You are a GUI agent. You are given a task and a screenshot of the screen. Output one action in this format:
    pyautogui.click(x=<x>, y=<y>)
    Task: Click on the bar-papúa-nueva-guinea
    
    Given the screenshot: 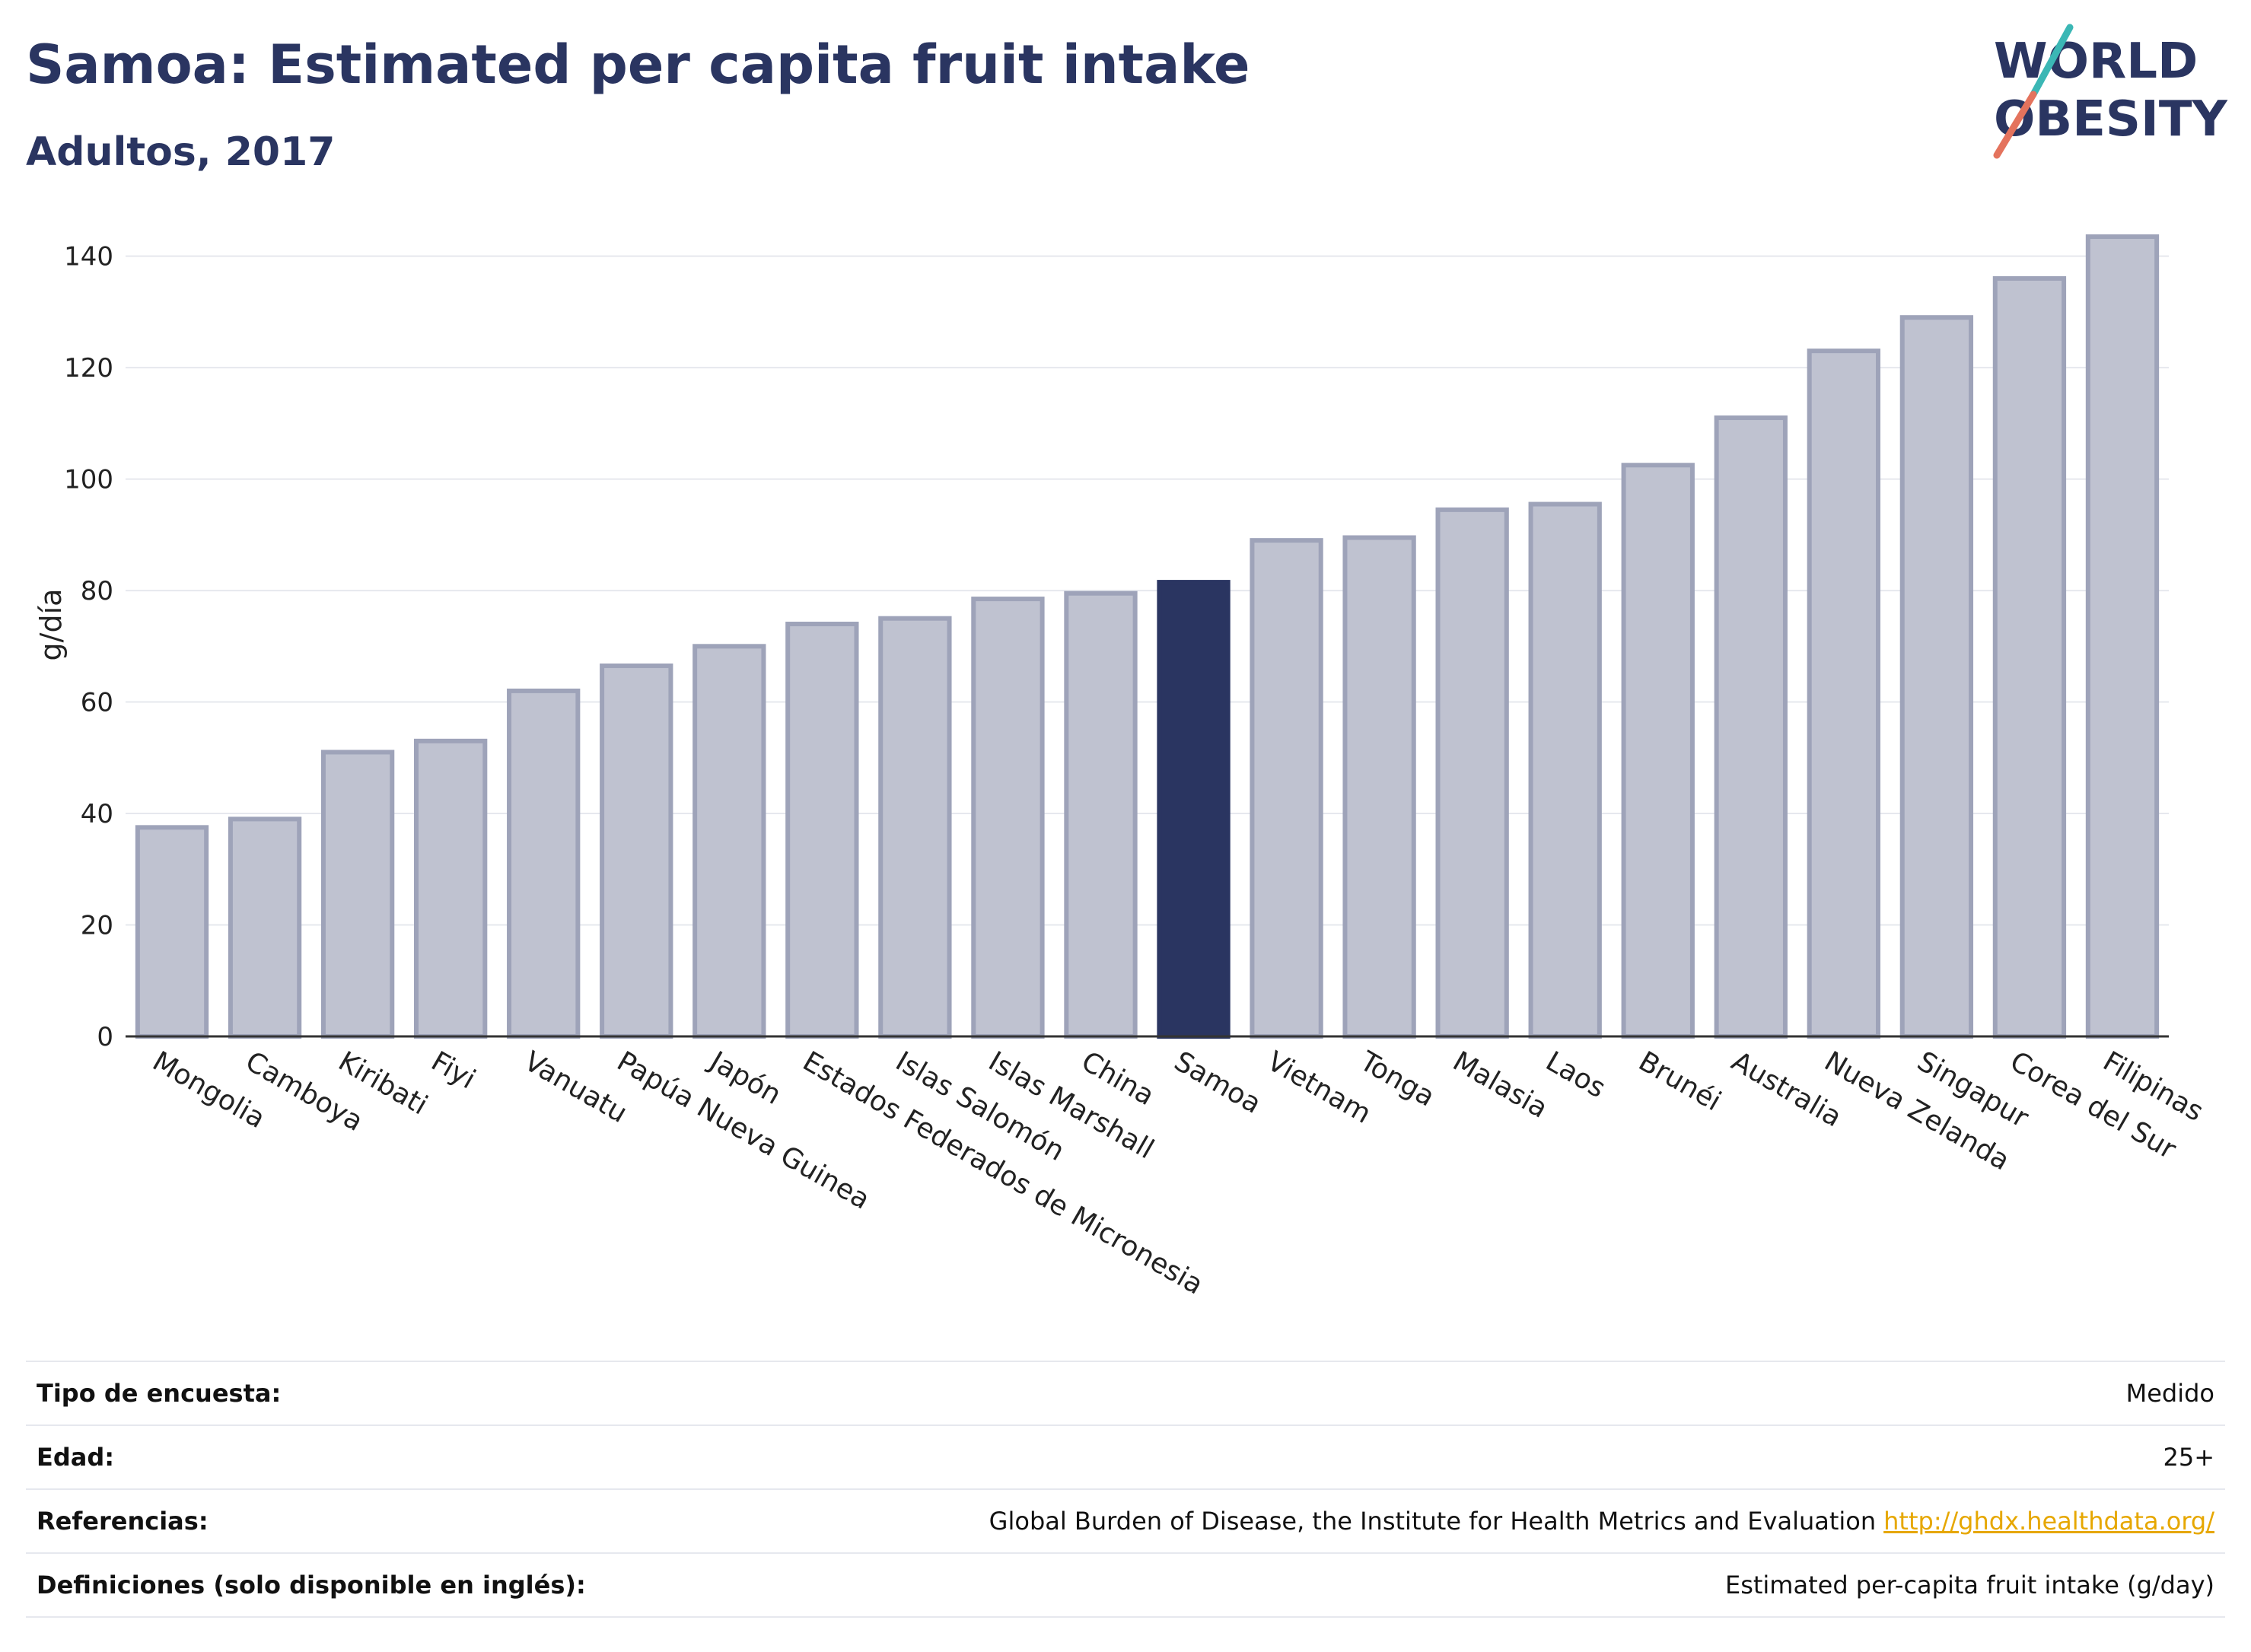 What is the action you would take?
    pyautogui.click(x=636, y=851)
    